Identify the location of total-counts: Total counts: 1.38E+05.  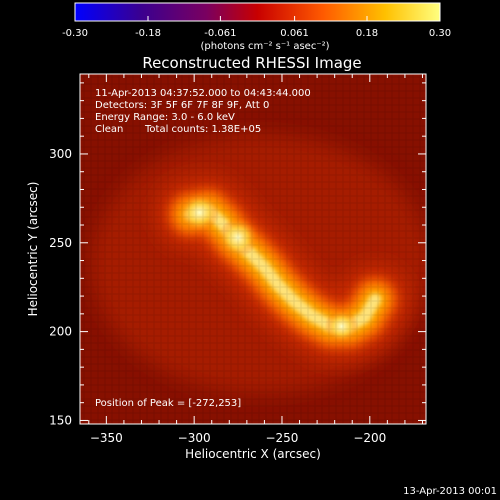
(202, 129).